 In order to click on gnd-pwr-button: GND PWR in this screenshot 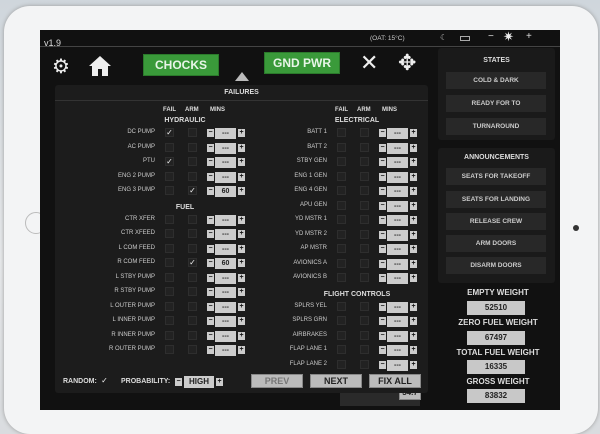, I will do `click(302, 63)`.